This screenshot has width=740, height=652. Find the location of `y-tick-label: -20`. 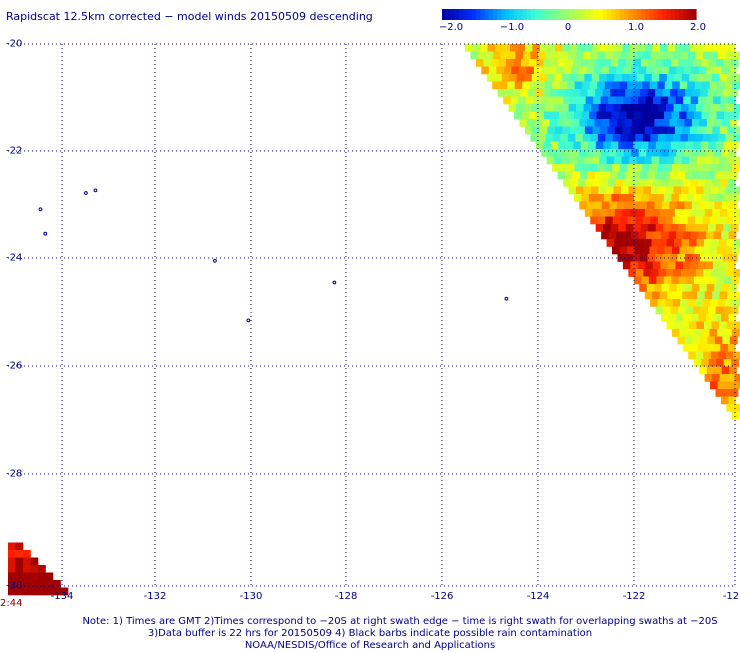

y-tick-label: -20 is located at coordinates (14, 44).